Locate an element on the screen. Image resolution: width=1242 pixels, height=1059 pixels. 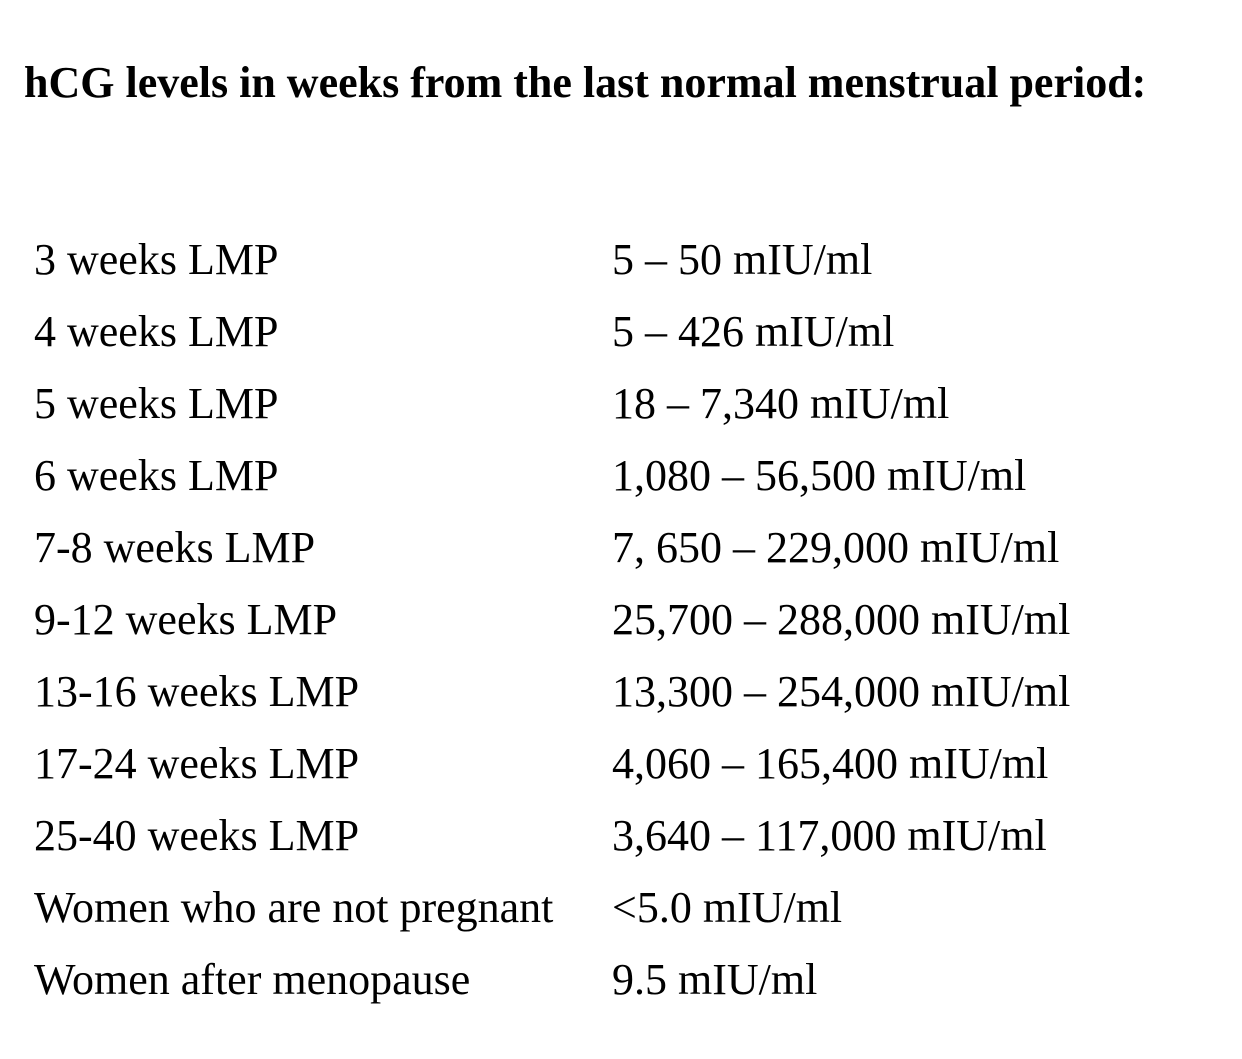
row-value: 13,300 – 254,000 mIU/ml is located at coordinates (841, 691).